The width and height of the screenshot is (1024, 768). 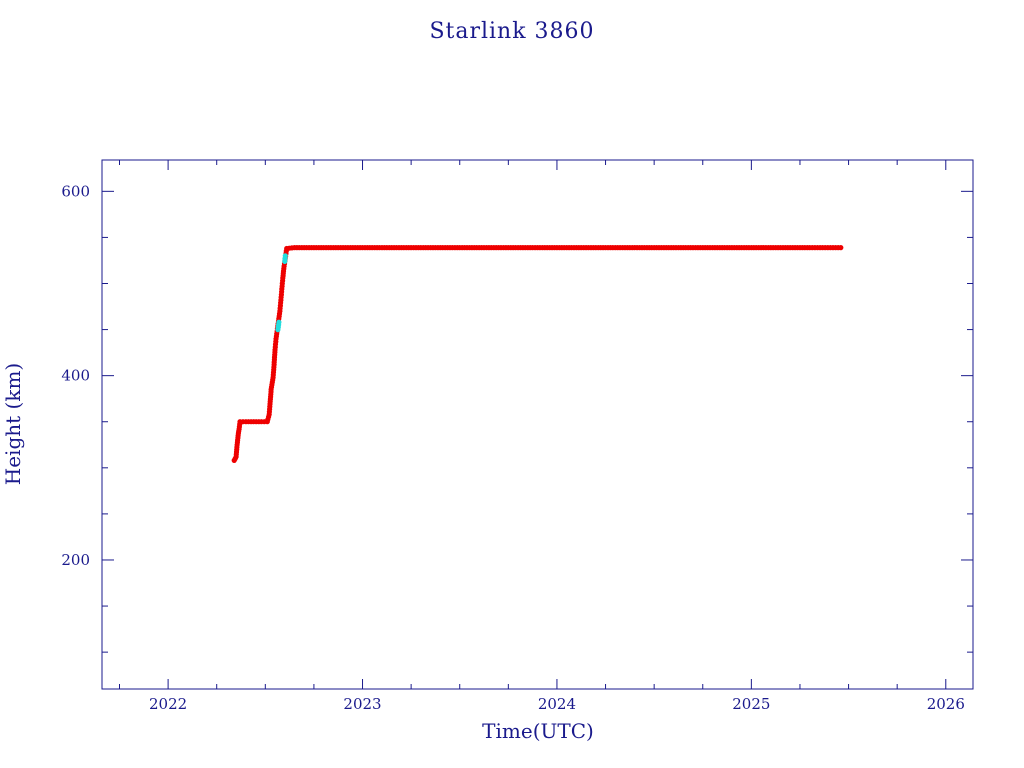 I want to click on x-tick-label: 2023, so click(x=362, y=704).